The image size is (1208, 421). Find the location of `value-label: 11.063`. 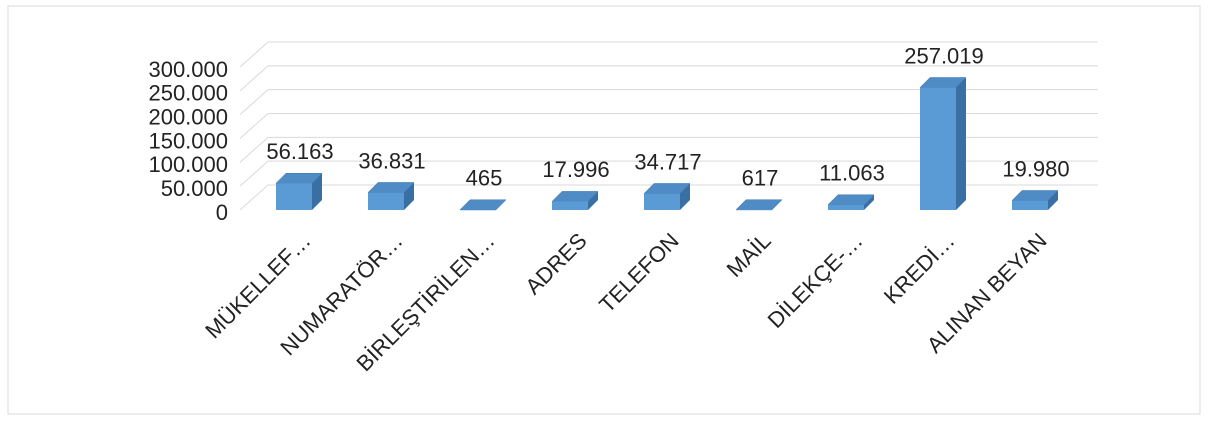

value-label: 11.063 is located at coordinates (852, 173).